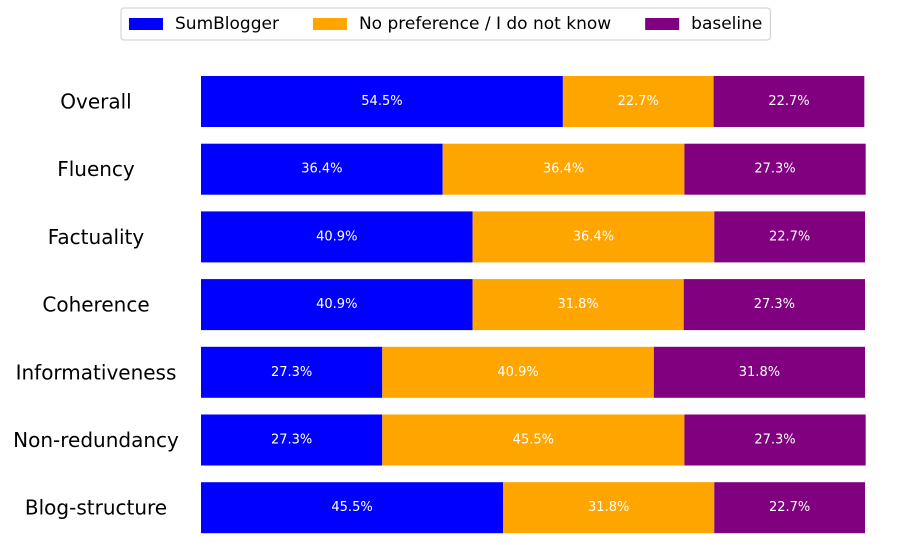 This screenshot has height=545, width=908. I want to click on bar-overall-no-preference-i-do-not-know, so click(638, 101).